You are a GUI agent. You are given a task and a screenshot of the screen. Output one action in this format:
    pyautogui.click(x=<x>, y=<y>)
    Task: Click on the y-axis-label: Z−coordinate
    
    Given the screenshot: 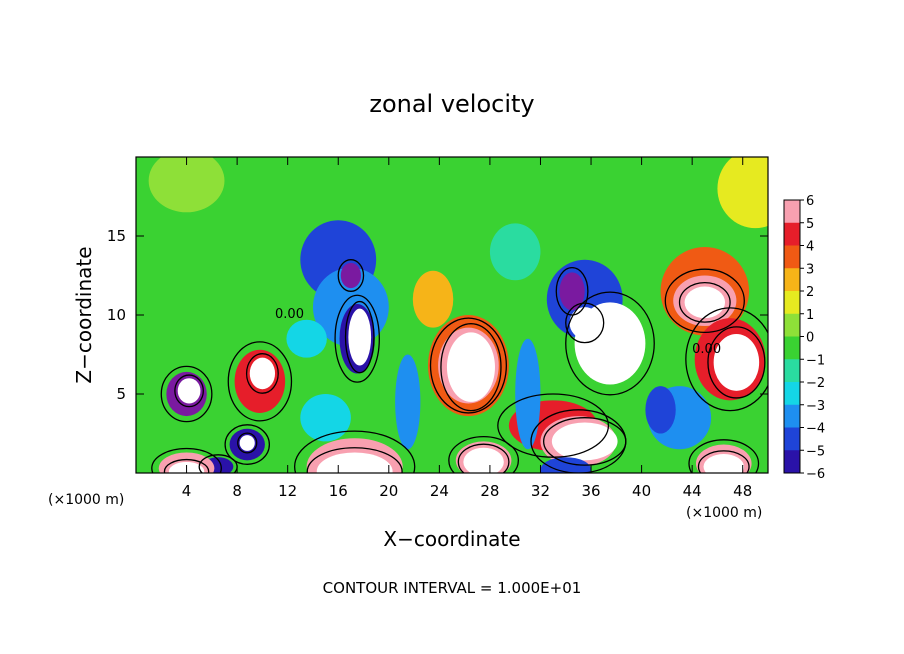 What is the action you would take?
    pyautogui.click(x=84, y=314)
    